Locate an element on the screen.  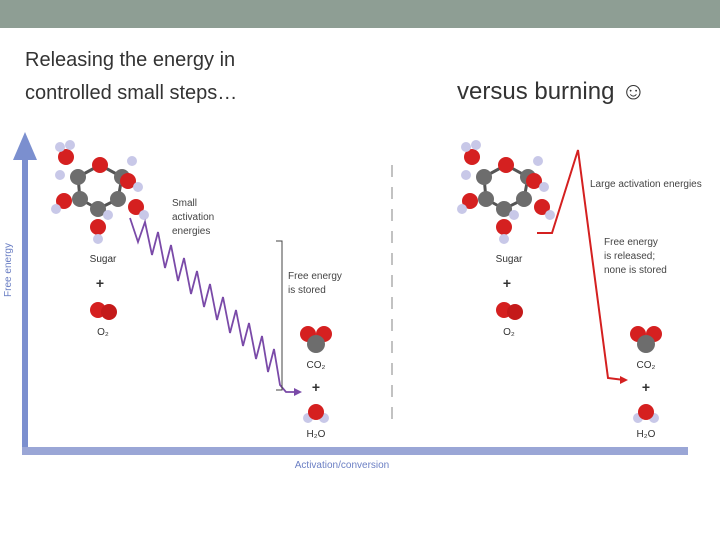
sugar-molecule is located at coordinates (506, 192).